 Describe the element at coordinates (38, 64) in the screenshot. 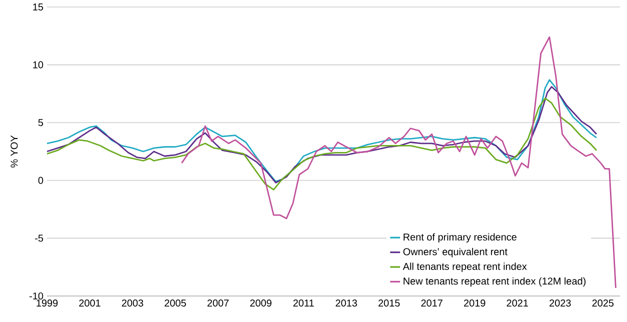

I see `y-tick-label: 10` at that location.